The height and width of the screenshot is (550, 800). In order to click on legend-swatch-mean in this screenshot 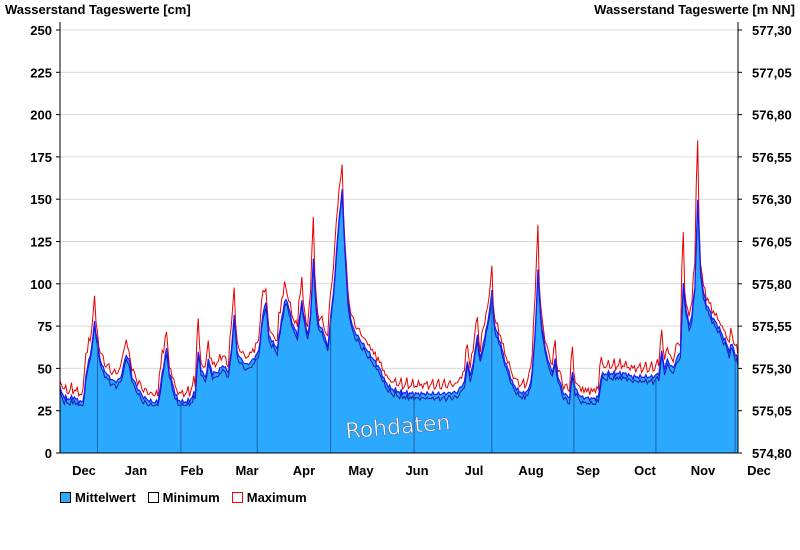, I will do `click(65, 497)`.